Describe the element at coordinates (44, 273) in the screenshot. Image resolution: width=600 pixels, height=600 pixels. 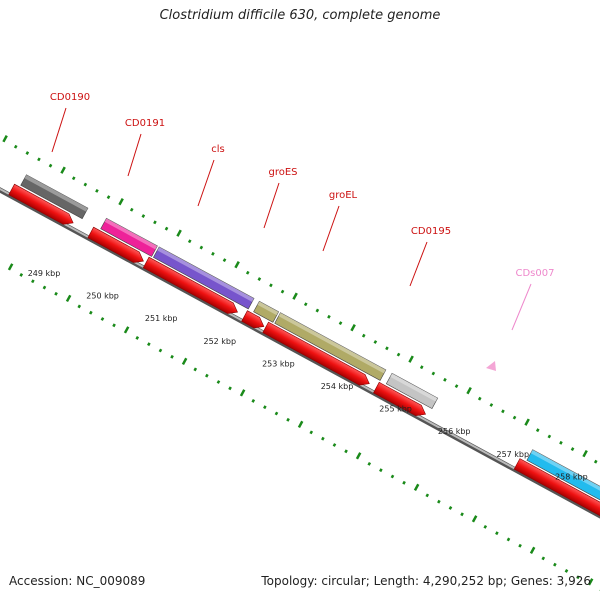
I see `scale-label: 249 kbp` at that location.